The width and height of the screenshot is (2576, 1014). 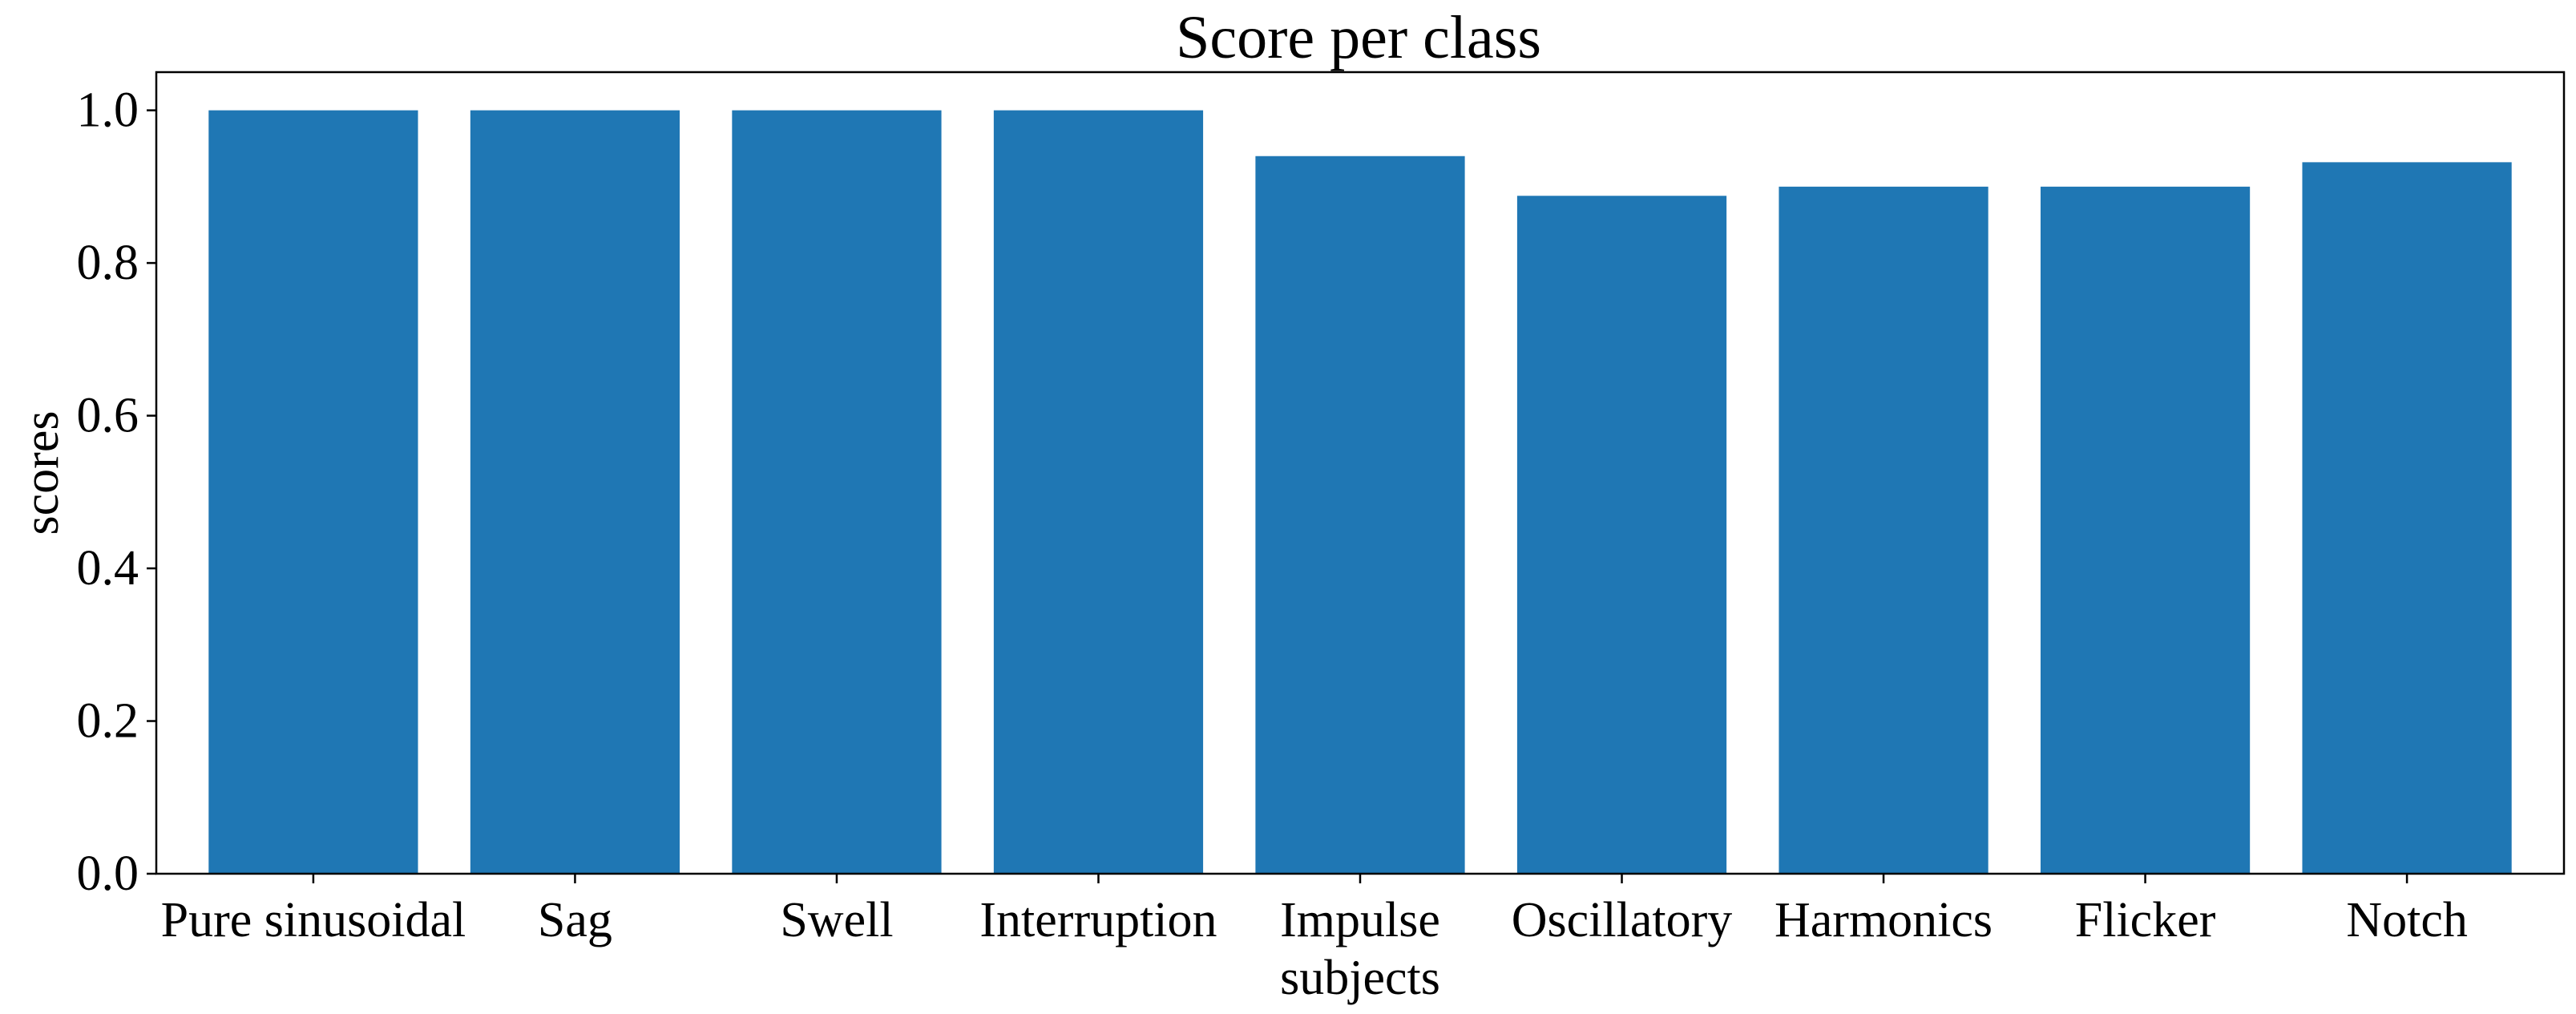 I want to click on y-tick-label: 0.6, so click(x=108, y=416).